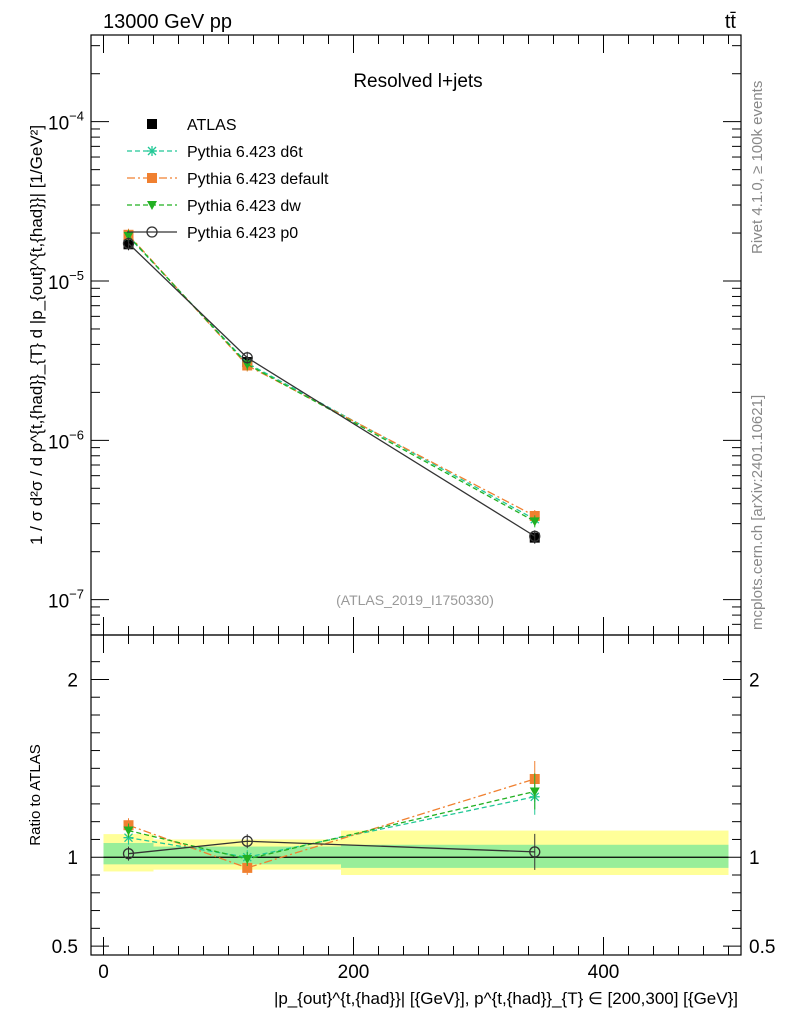  I want to click on line-pythia-6-423-d6t, so click(332, 378).